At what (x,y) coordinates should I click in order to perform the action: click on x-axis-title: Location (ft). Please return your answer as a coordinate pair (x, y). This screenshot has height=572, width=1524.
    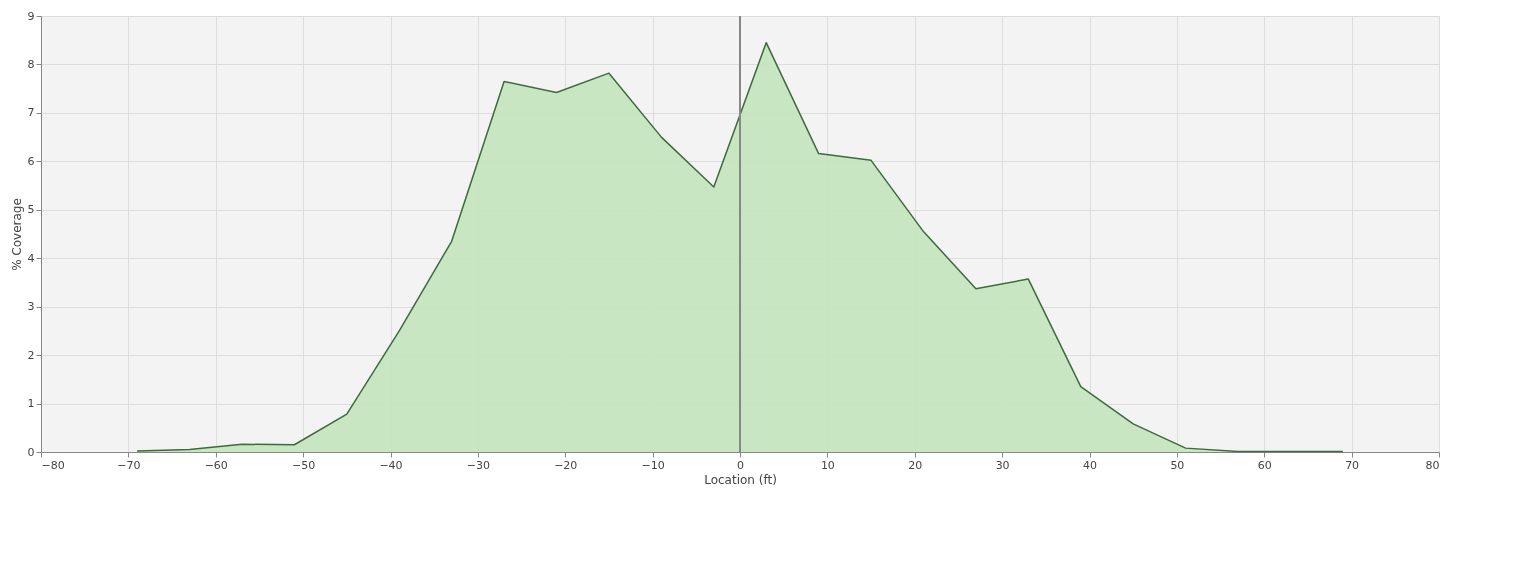
    Looking at the image, I should click on (740, 479).